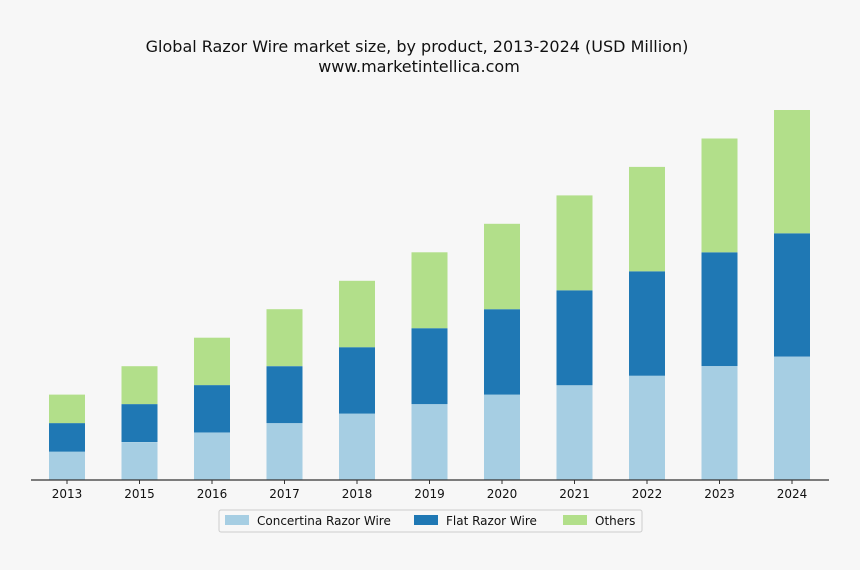  What do you see at coordinates (324, 521) in the screenshot?
I see `legend-label-0: Concertina Razor Wire` at bounding box center [324, 521].